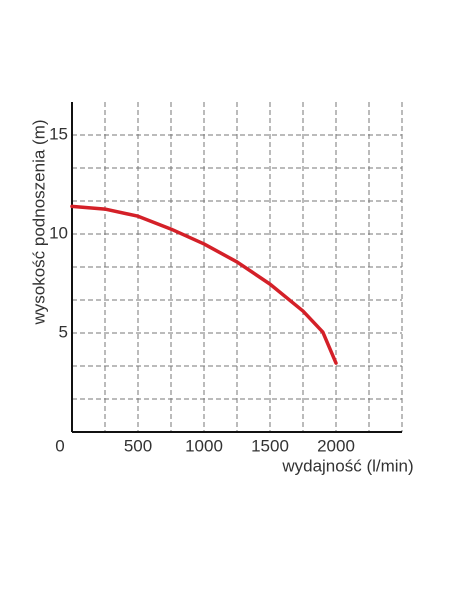 This screenshot has width=452, height=589. I want to click on y-tick-label: 15, so click(58, 134).